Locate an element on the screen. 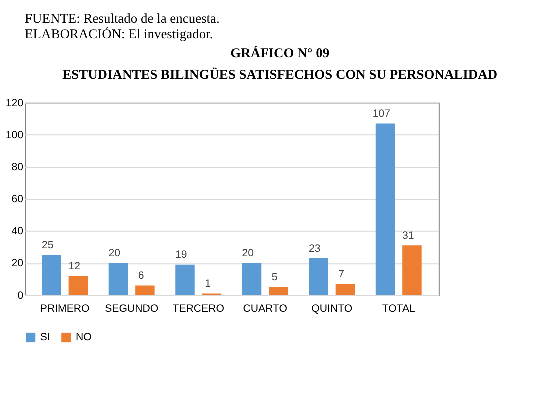 The width and height of the screenshot is (540, 396). legend-label: SI is located at coordinates (45, 338).